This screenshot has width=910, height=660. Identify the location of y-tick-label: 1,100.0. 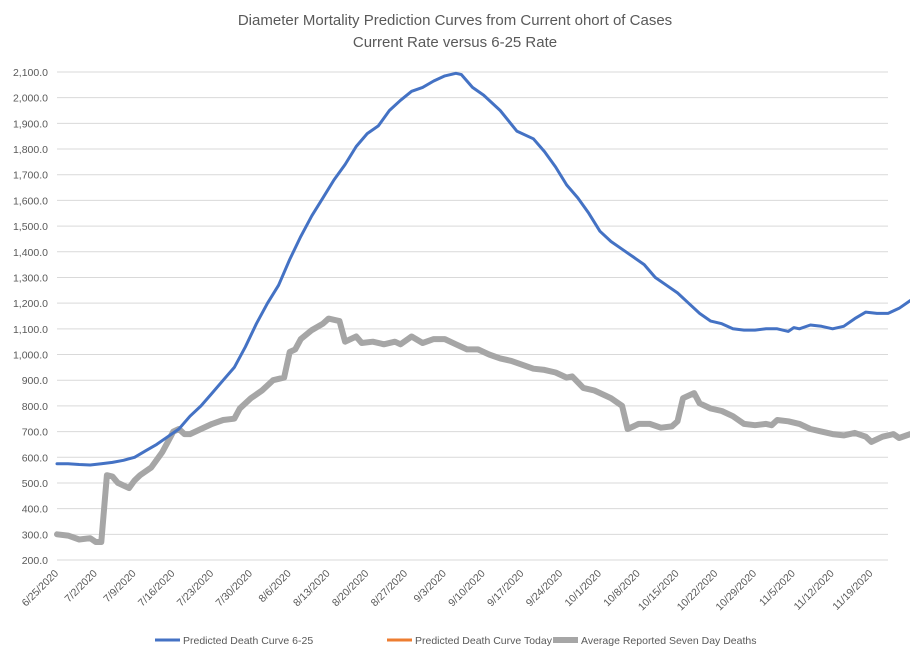
(30, 330).